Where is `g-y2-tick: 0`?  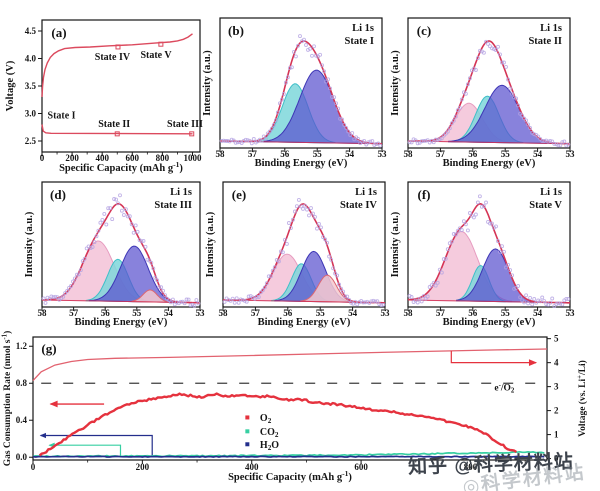 g-y2-tick: 0 is located at coordinates (556, 459).